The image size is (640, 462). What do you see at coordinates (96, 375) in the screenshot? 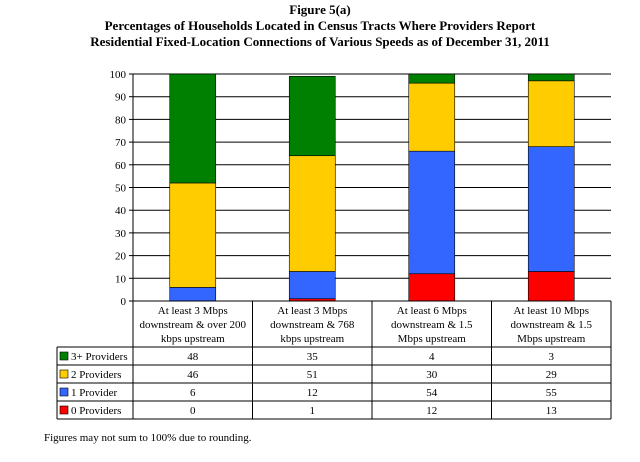
I see `legend-label: 2 Providers` at bounding box center [96, 375].